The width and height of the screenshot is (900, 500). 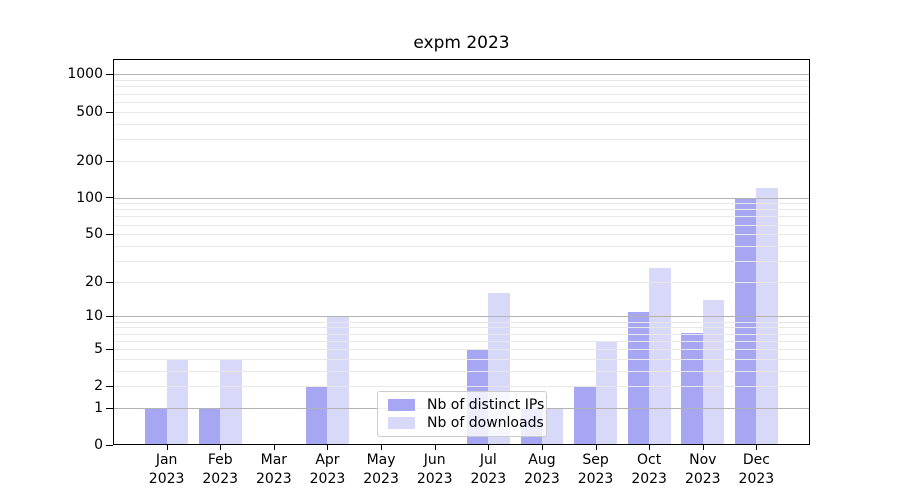 I want to click on x-tick-year-dec: 2023, so click(x=756, y=479).